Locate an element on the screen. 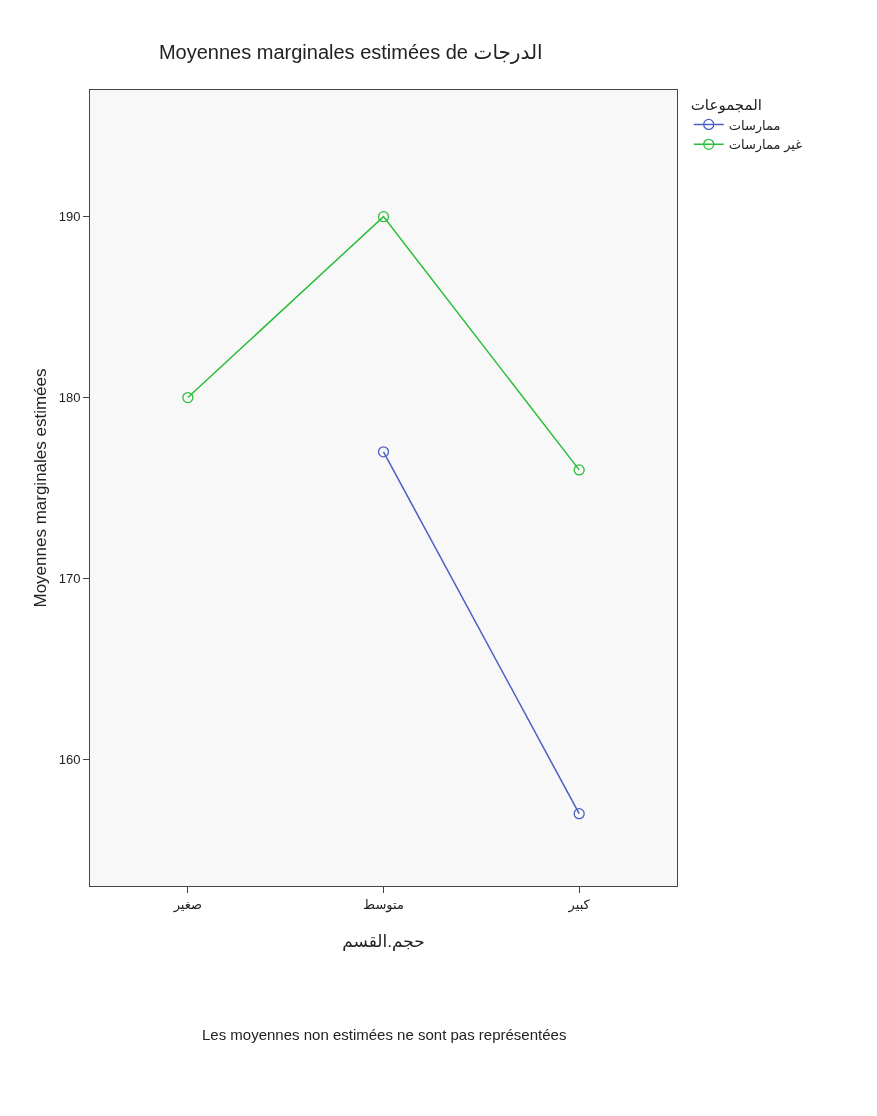 Image resolution: width=877 pixels, height=1116 pixels. y-tick-label: 180 is located at coordinates (69, 398).